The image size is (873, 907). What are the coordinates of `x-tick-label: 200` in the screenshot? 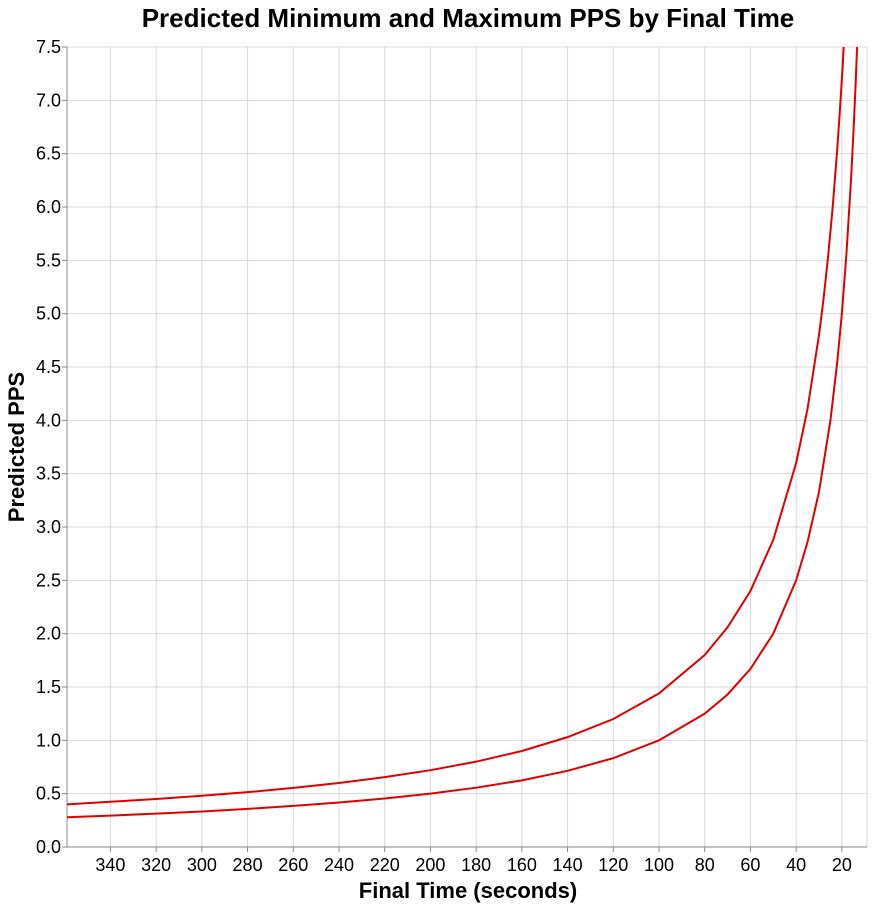 It's located at (430, 865).